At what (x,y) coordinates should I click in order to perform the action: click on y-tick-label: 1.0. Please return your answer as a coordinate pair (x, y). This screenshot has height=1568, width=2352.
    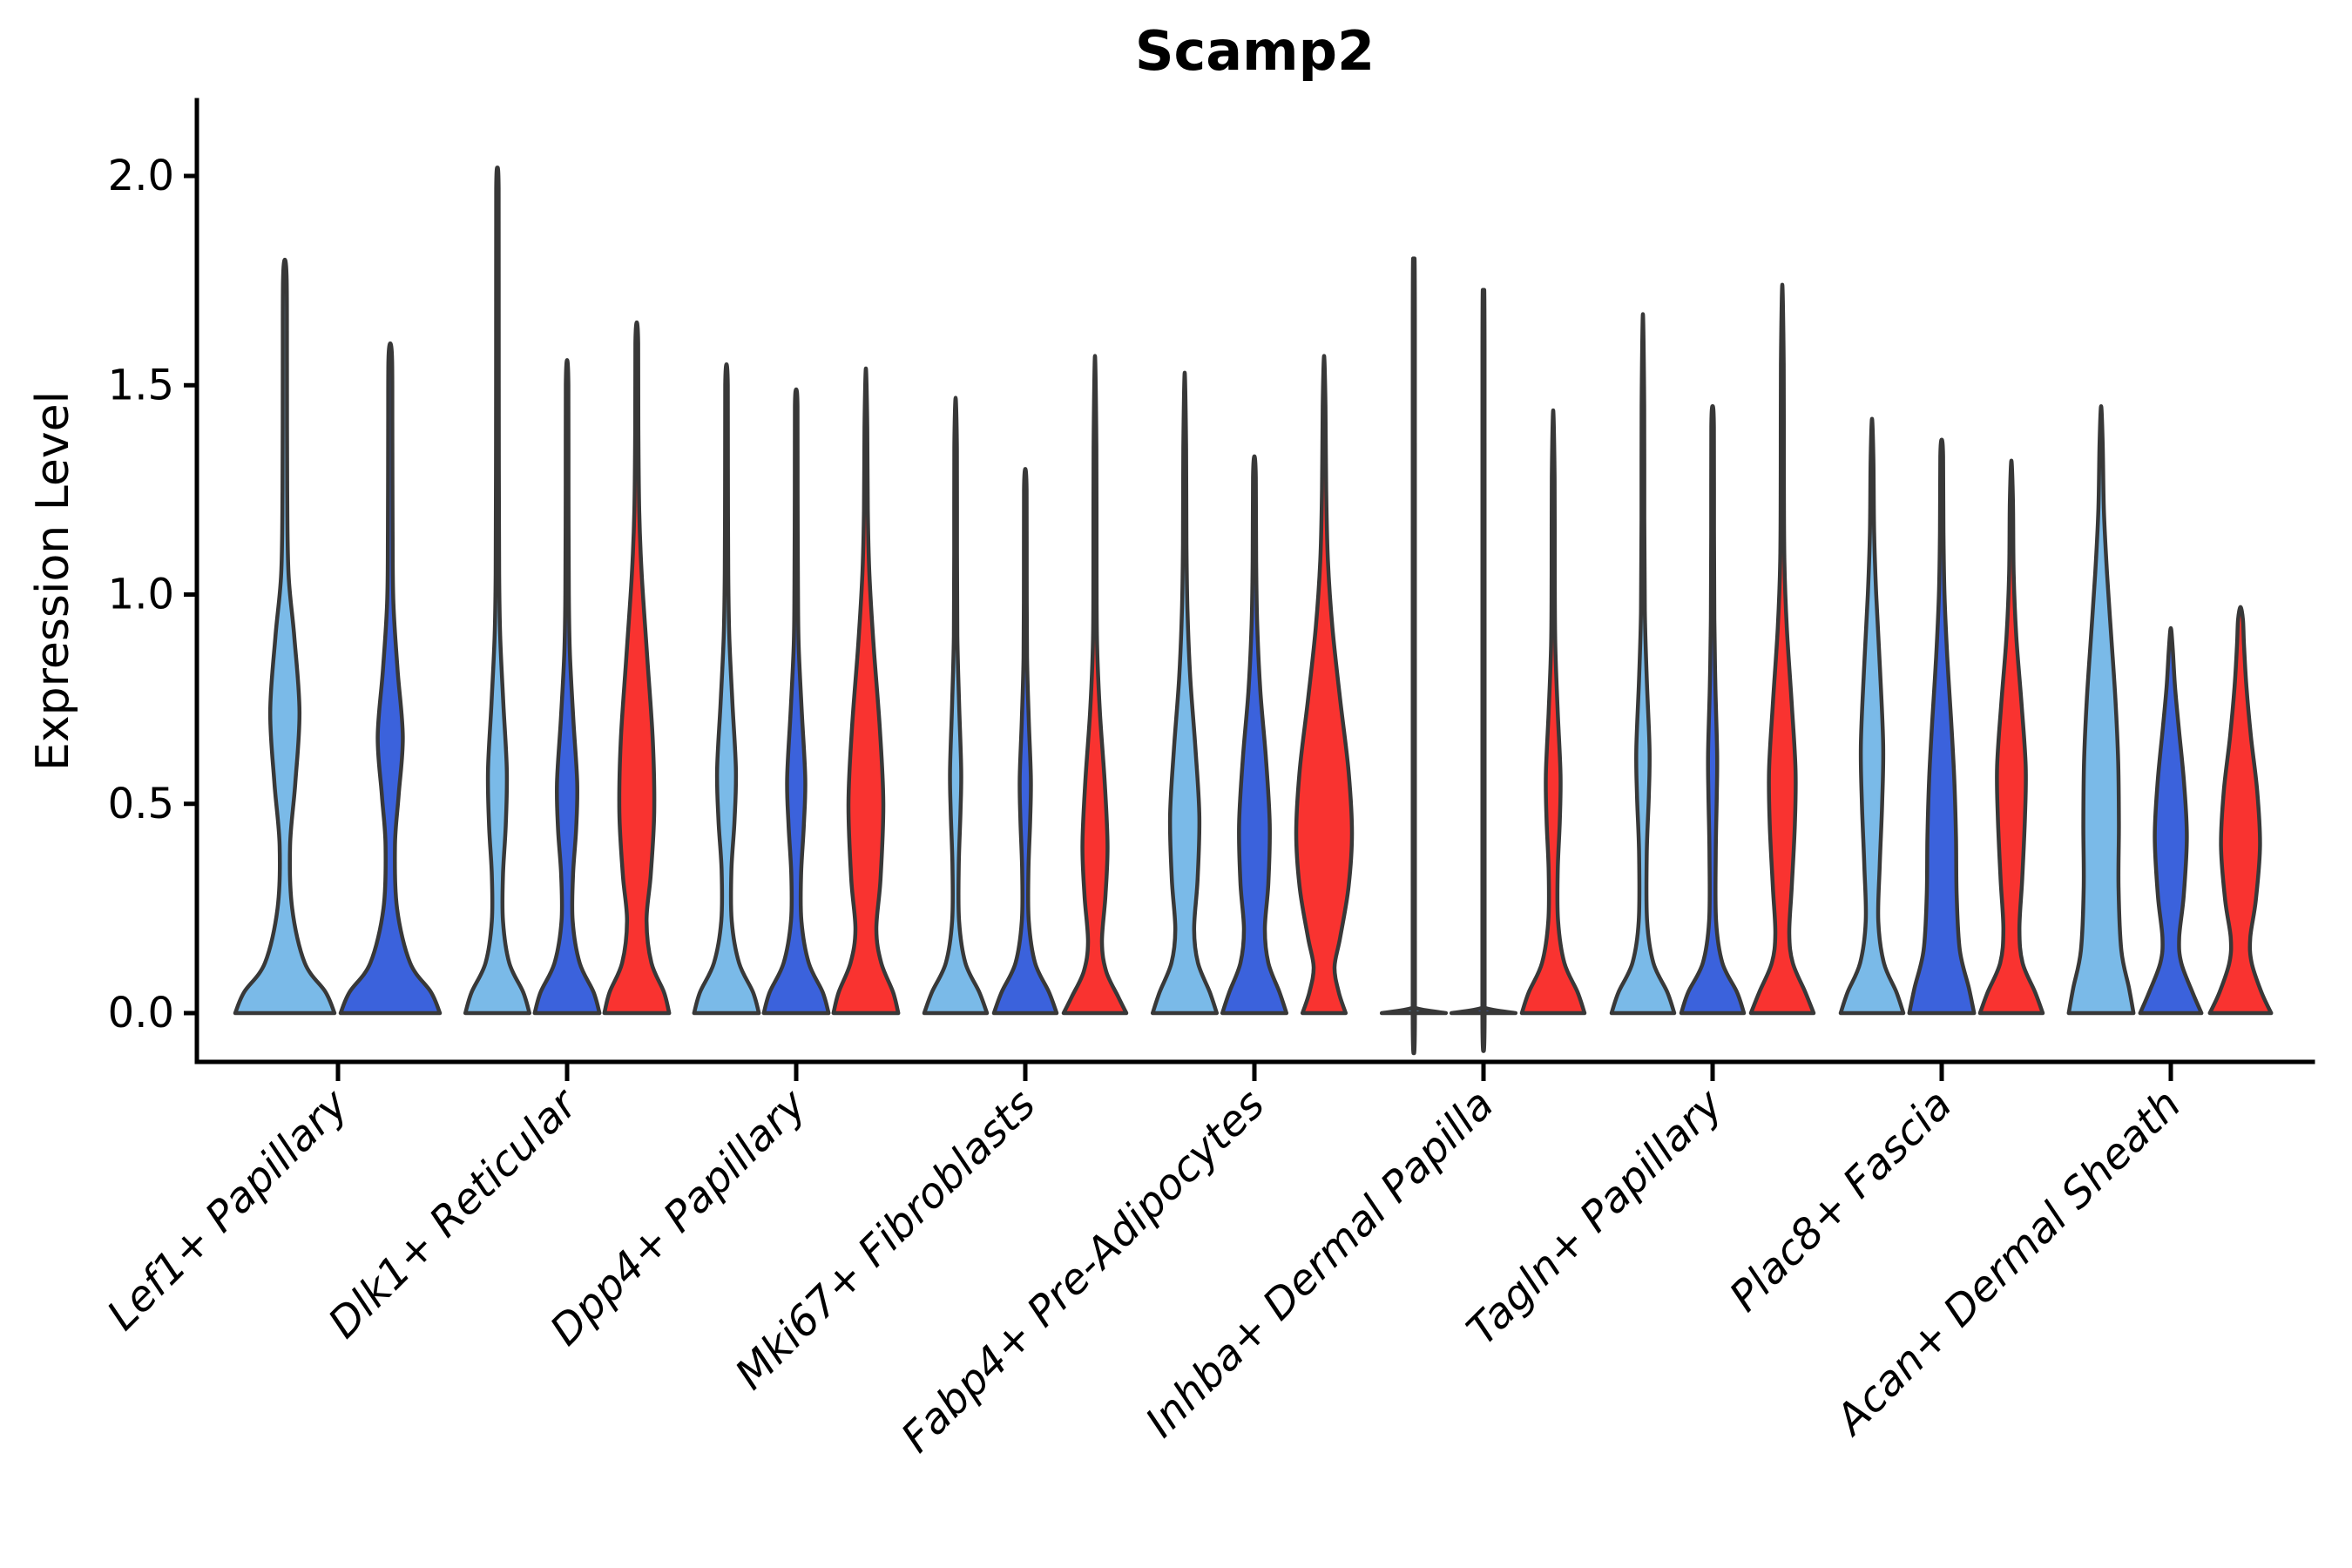
    Looking at the image, I should click on (141, 595).